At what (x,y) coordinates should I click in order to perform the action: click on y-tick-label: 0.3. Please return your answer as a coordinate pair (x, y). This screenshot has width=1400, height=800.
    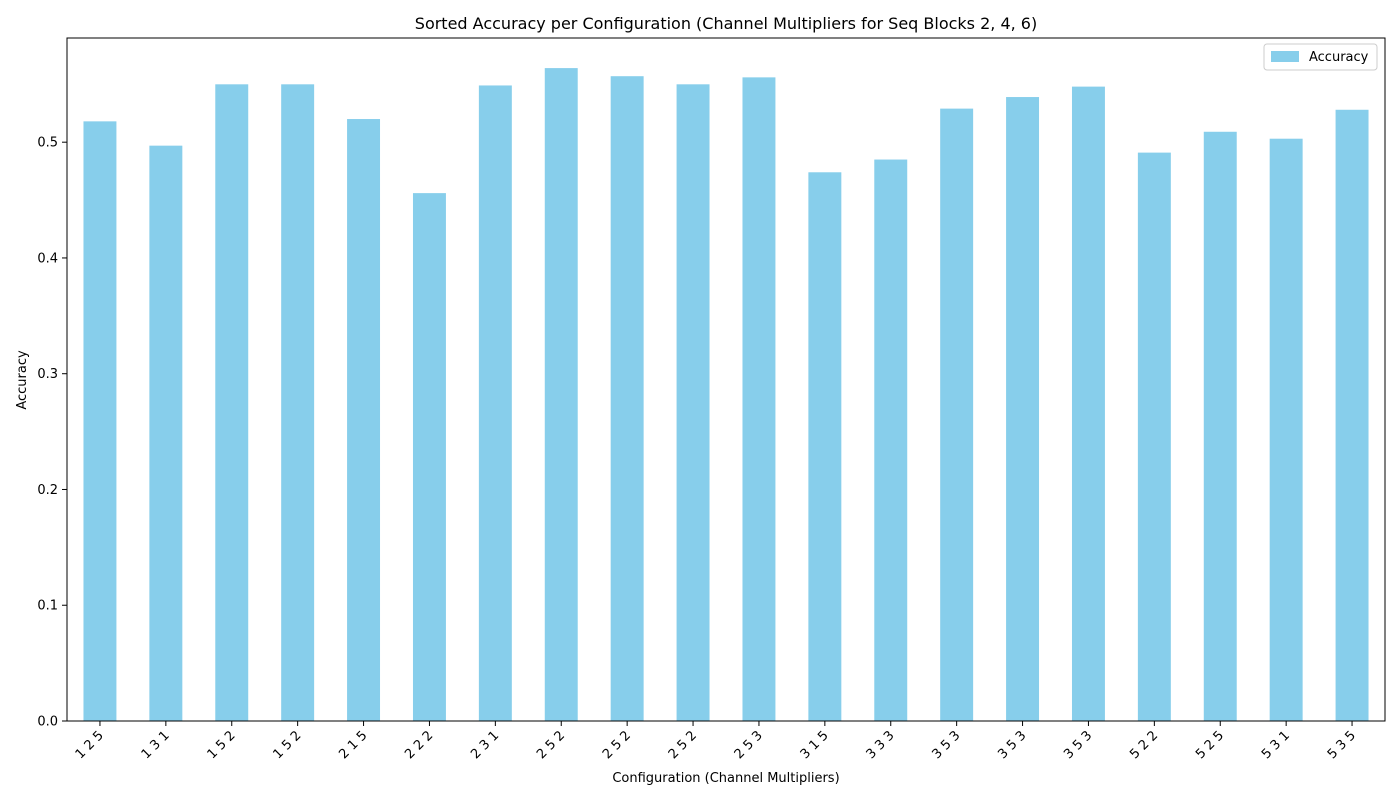
    Looking at the image, I should click on (47, 374).